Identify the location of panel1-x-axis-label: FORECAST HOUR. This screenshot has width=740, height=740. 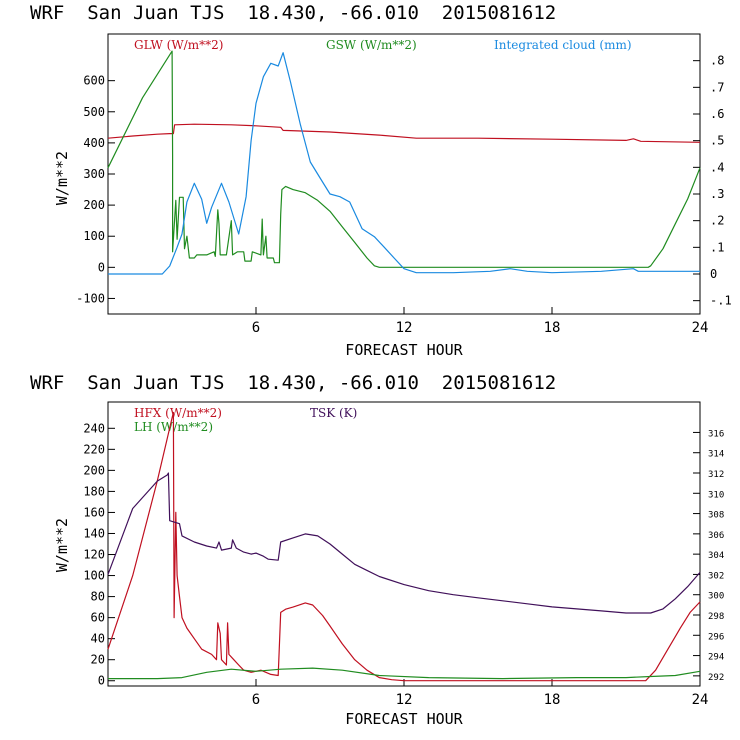
(404, 350).